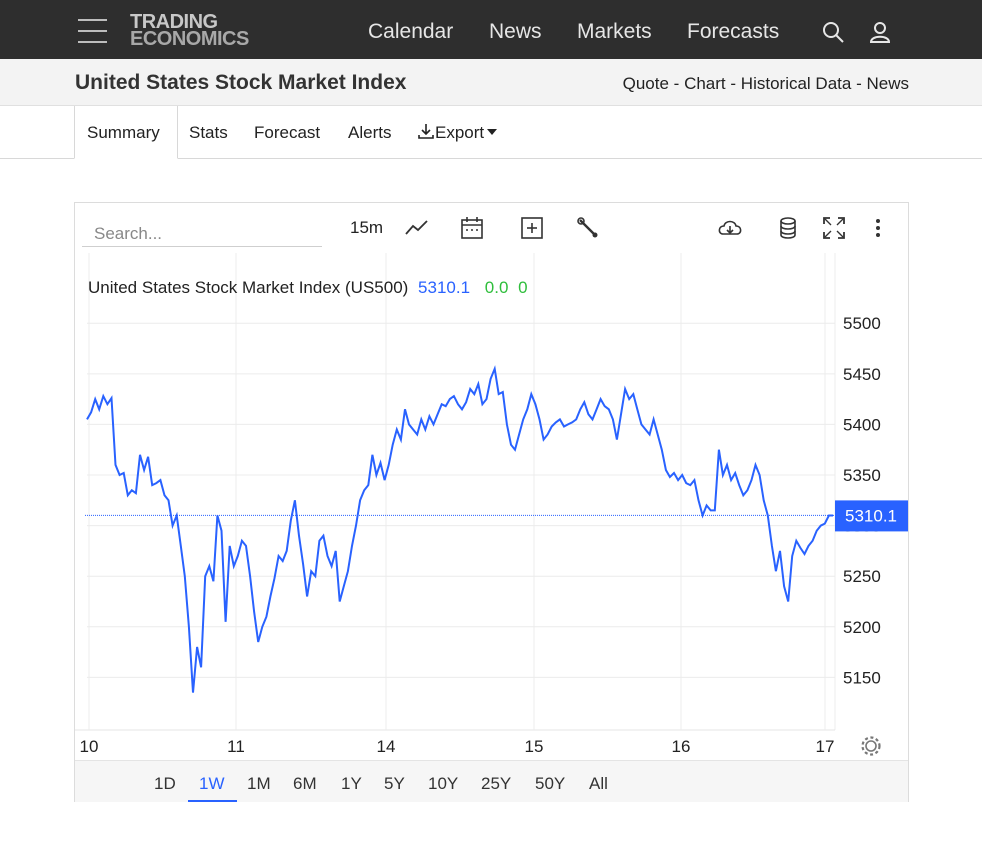 The image size is (982, 866). Describe the element at coordinates (862, 424) in the screenshot. I see `y-tick-label: 5400` at that location.